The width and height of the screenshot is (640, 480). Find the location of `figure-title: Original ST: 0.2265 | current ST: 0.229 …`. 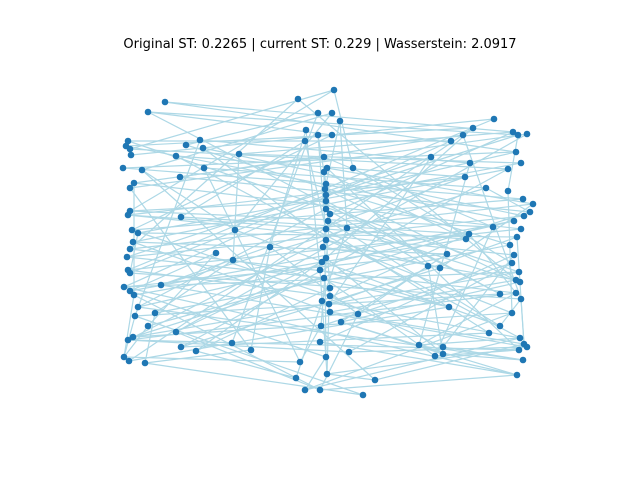

figure-title: Original ST: 0.2265 | current ST: 0.229 … is located at coordinates (320, 44).